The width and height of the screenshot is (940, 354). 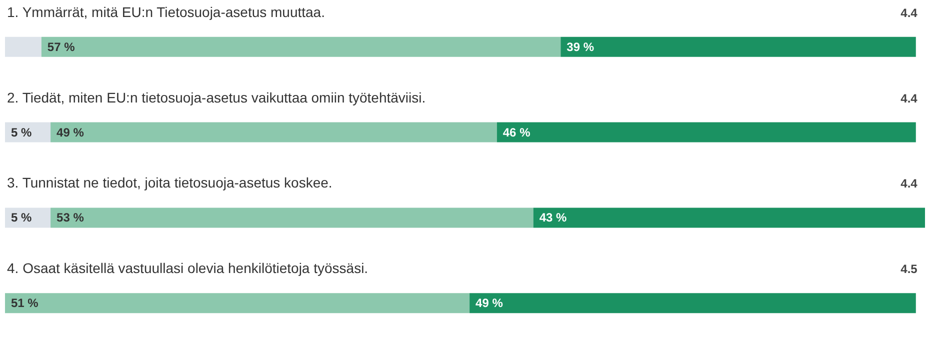 What do you see at coordinates (216, 97) in the screenshot?
I see `y-tick-label: 2. Tiedät, miten EU:n tietosuoja-asetus vaikuttaa omiin työtehtäviisi.` at bounding box center [216, 97].